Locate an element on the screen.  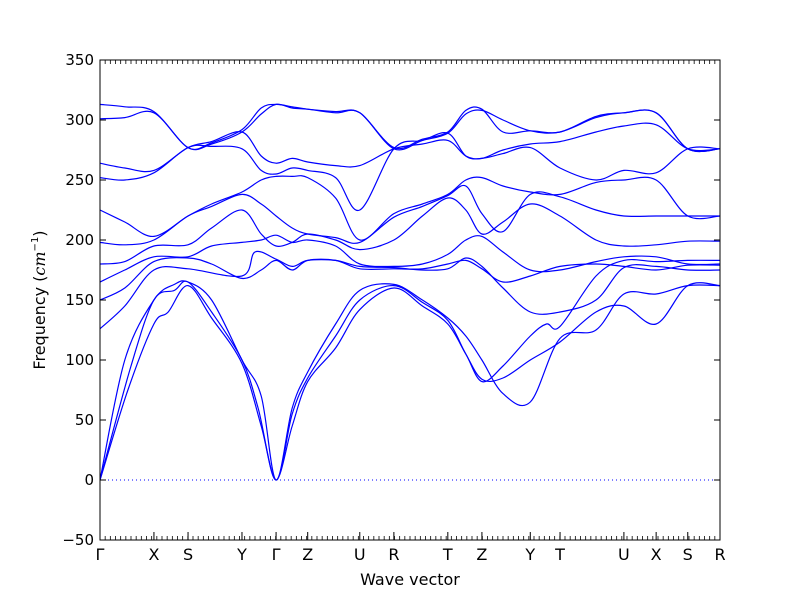
y-tick-label: 150 is located at coordinates (79, 300).